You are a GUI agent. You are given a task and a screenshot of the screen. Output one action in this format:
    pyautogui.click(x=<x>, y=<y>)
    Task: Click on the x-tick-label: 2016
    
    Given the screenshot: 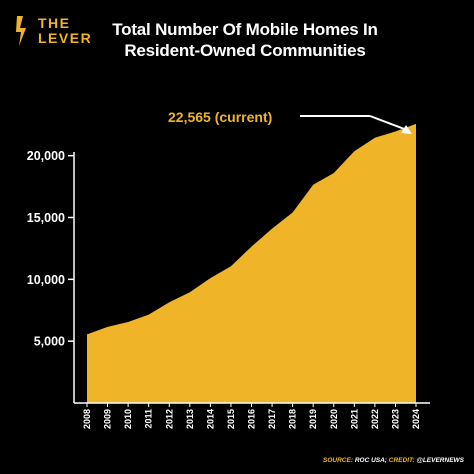 What is the action you would take?
    pyautogui.click(x=252, y=419)
    